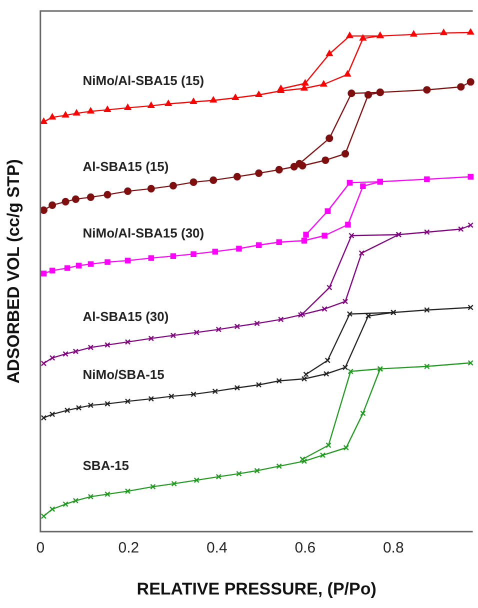 The width and height of the screenshot is (478, 608). What do you see at coordinates (143, 233) in the screenshot?
I see `series-label: NiMo/Al-SBA15 (30)` at bounding box center [143, 233].